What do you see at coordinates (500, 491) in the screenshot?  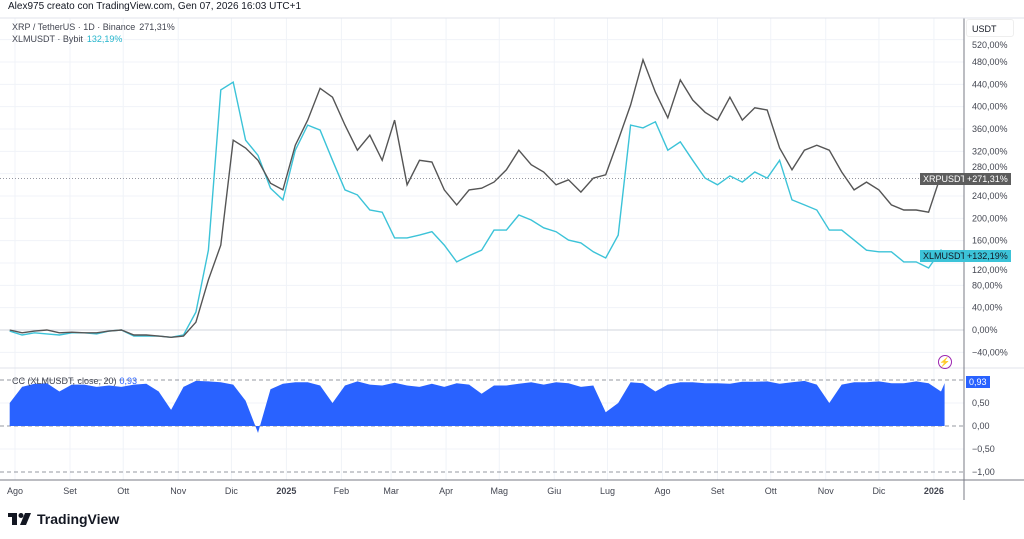 I see `time-axis-label: Mag` at bounding box center [500, 491].